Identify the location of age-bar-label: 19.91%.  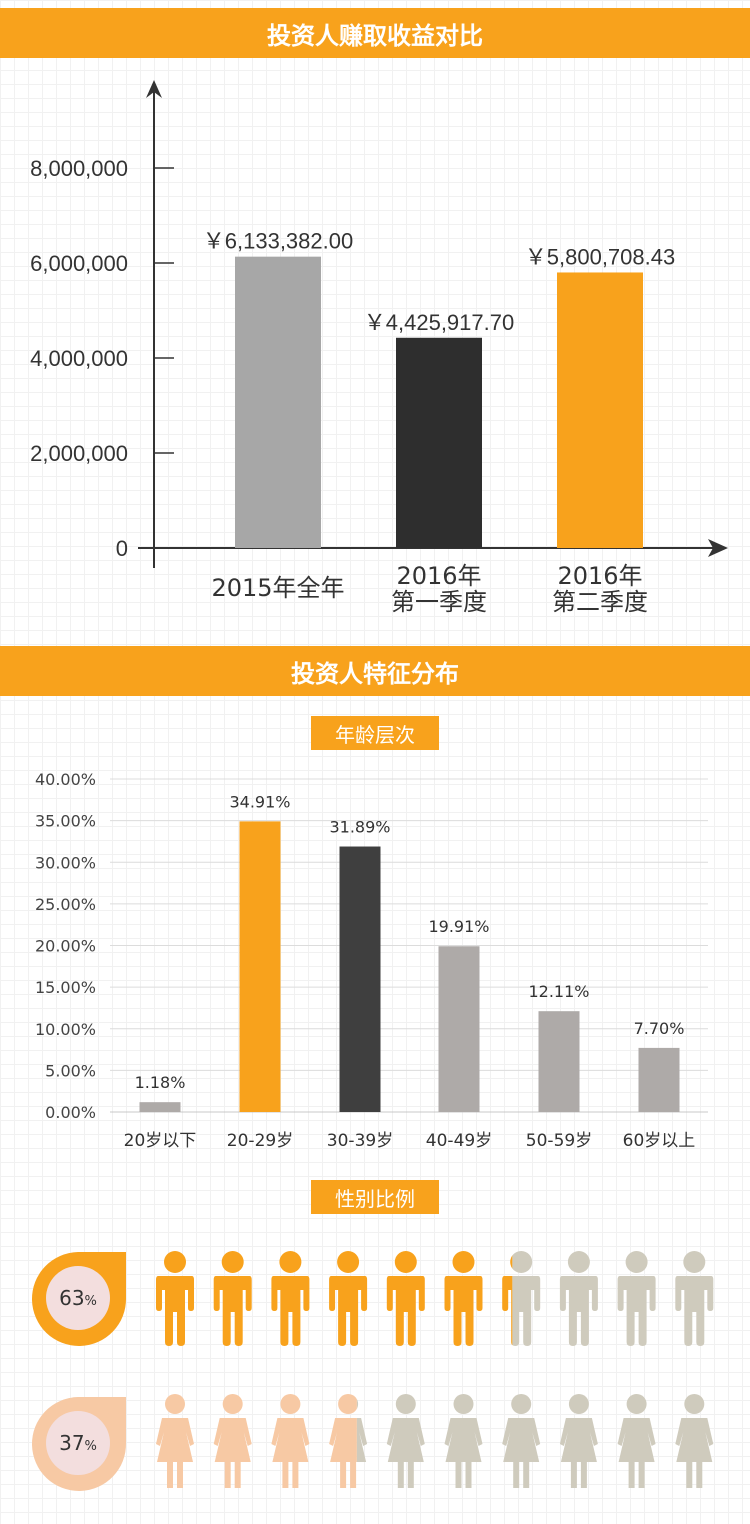
(458, 926).